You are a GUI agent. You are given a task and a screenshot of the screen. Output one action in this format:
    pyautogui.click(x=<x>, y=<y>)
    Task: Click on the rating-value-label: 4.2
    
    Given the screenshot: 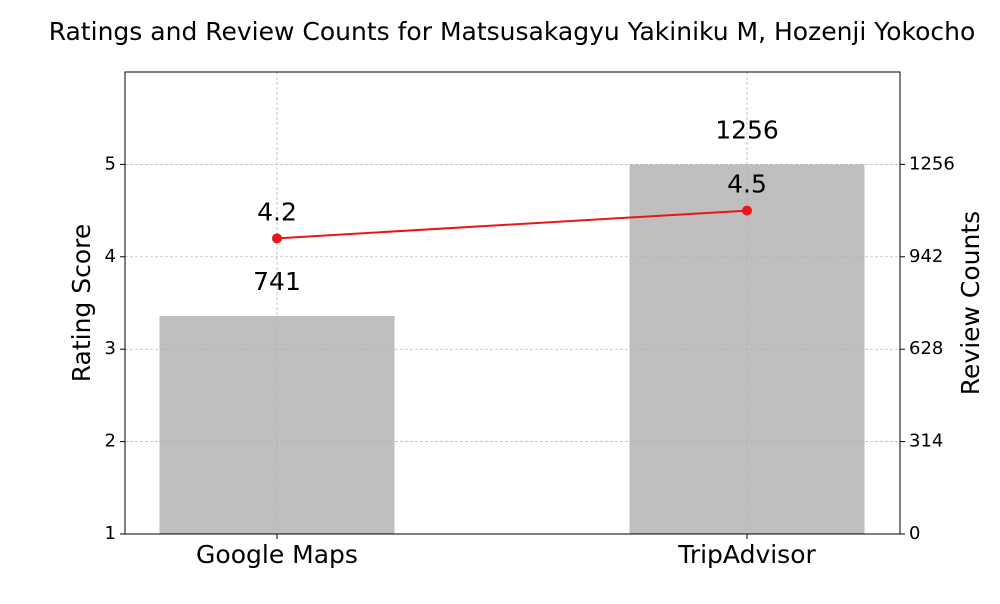 What is the action you would take?
    pyautogui.click(x=277, y=211)
    